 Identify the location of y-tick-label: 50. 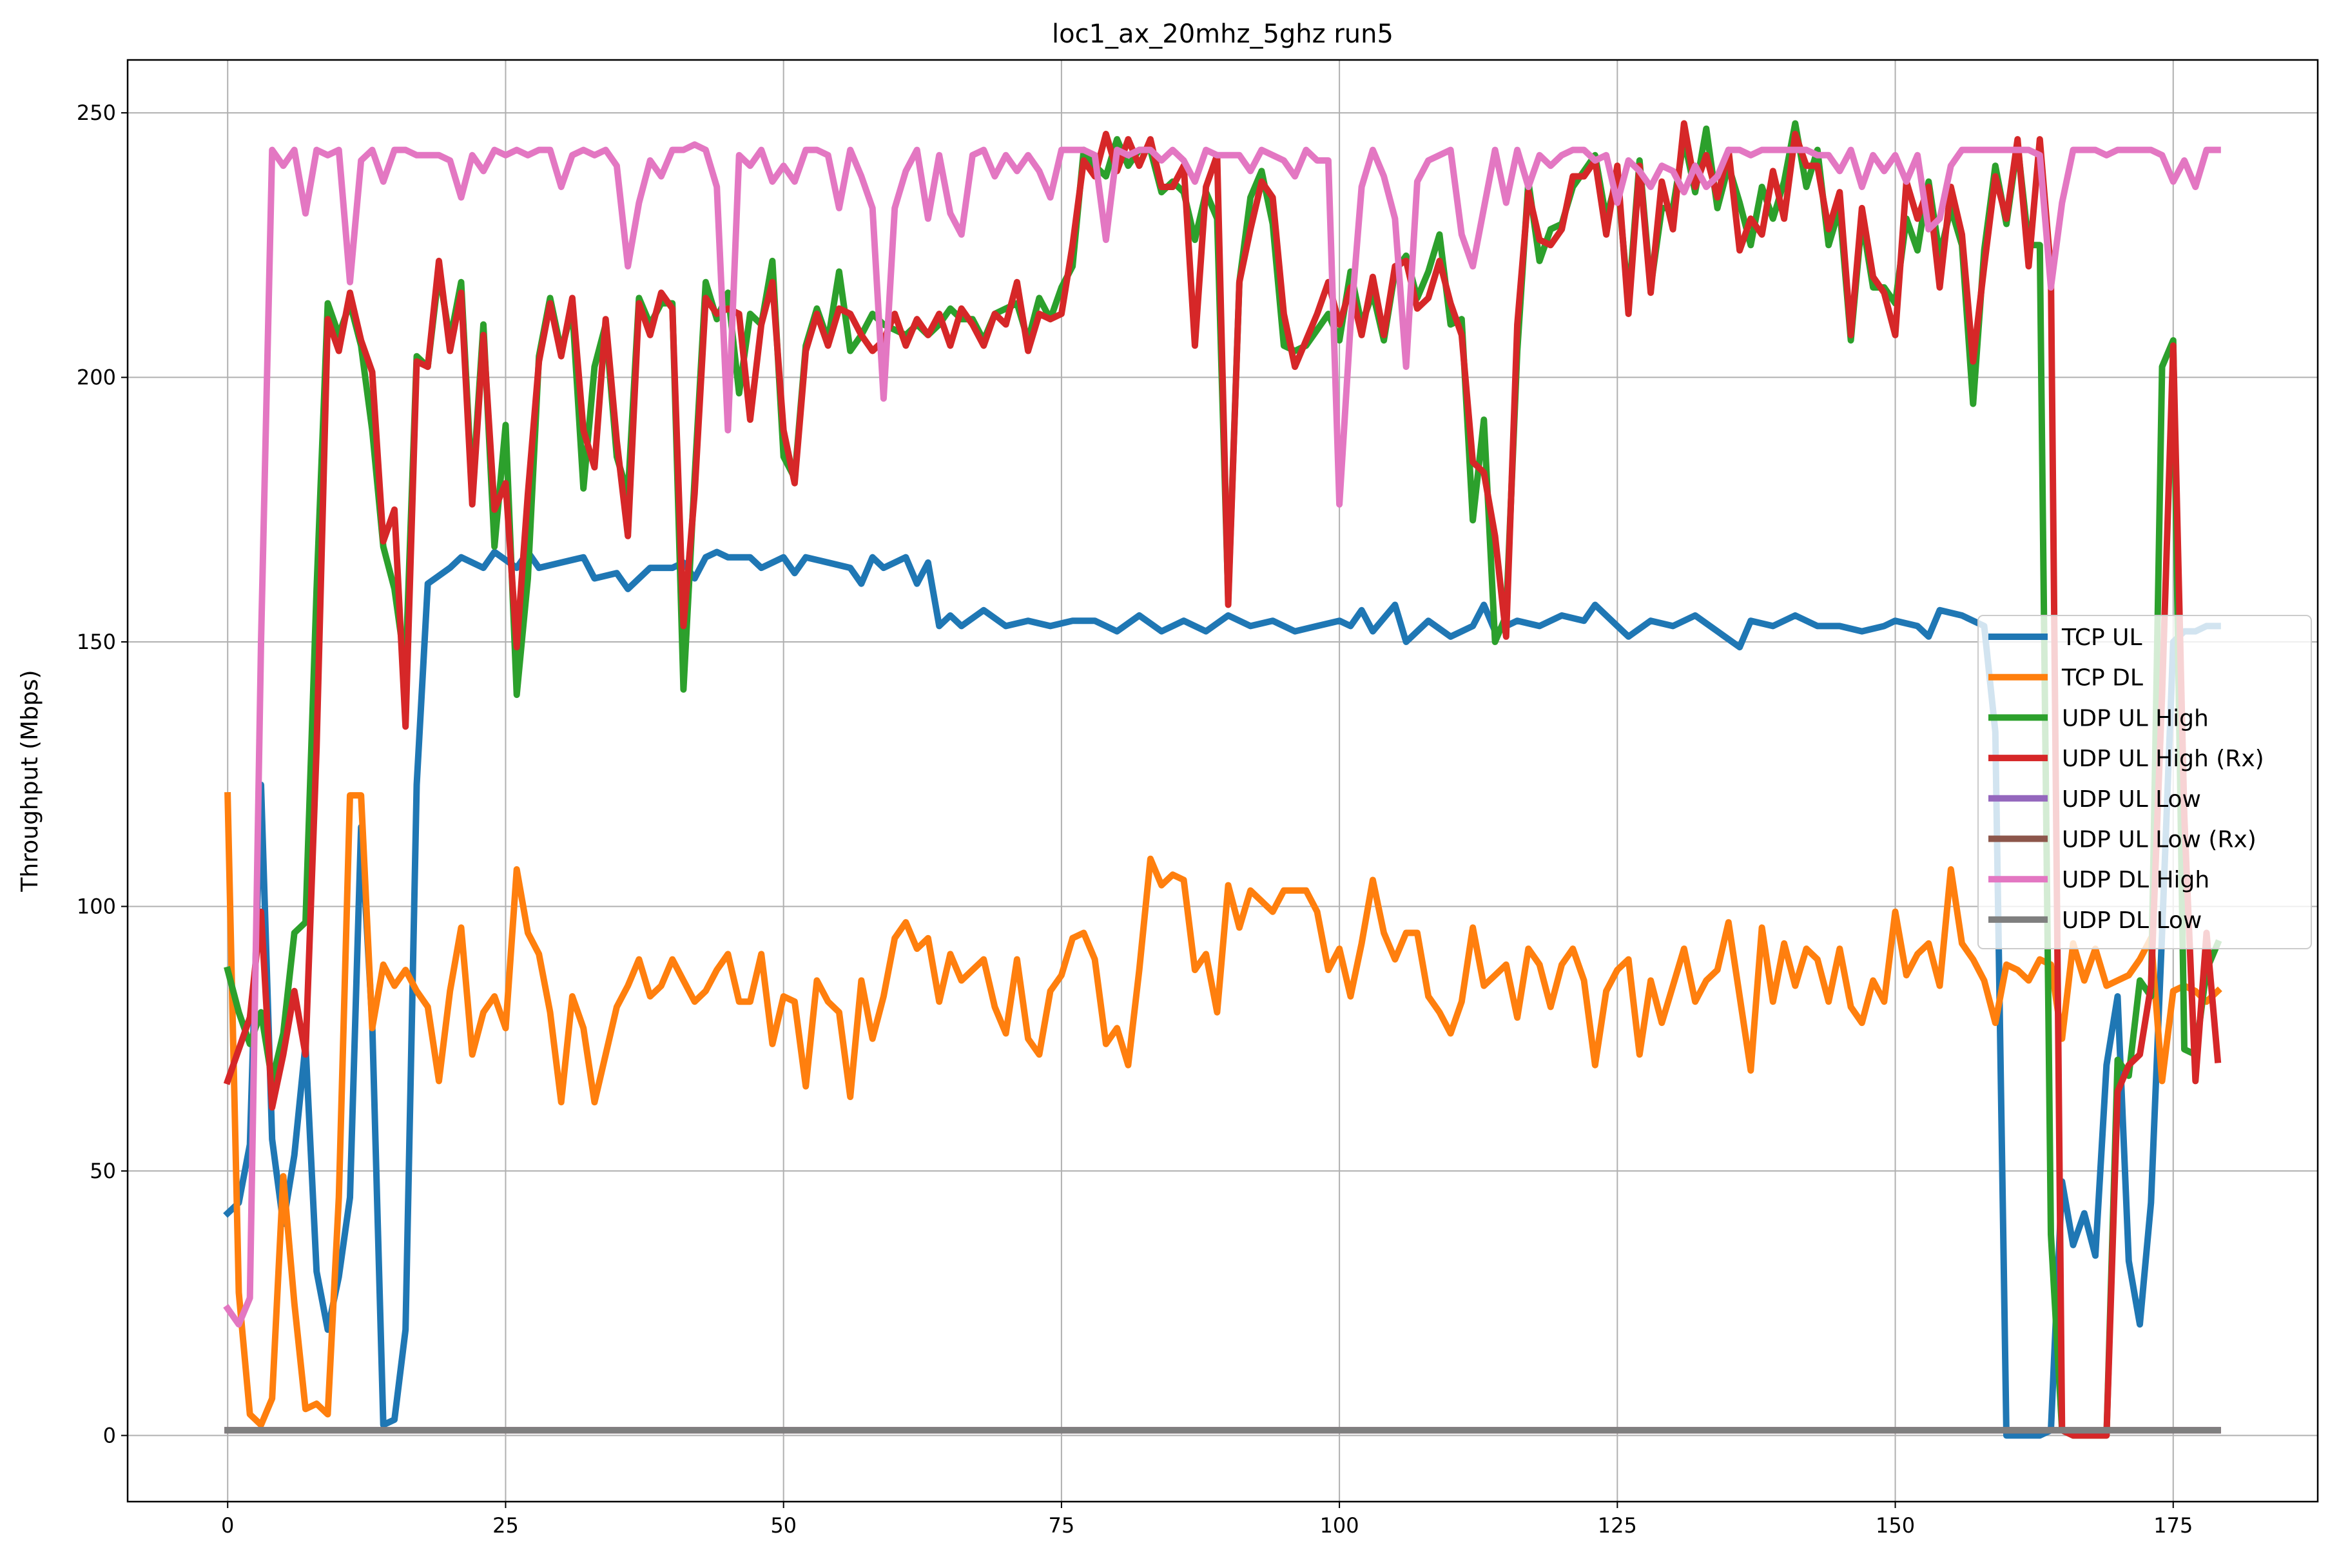
(103, 1171).